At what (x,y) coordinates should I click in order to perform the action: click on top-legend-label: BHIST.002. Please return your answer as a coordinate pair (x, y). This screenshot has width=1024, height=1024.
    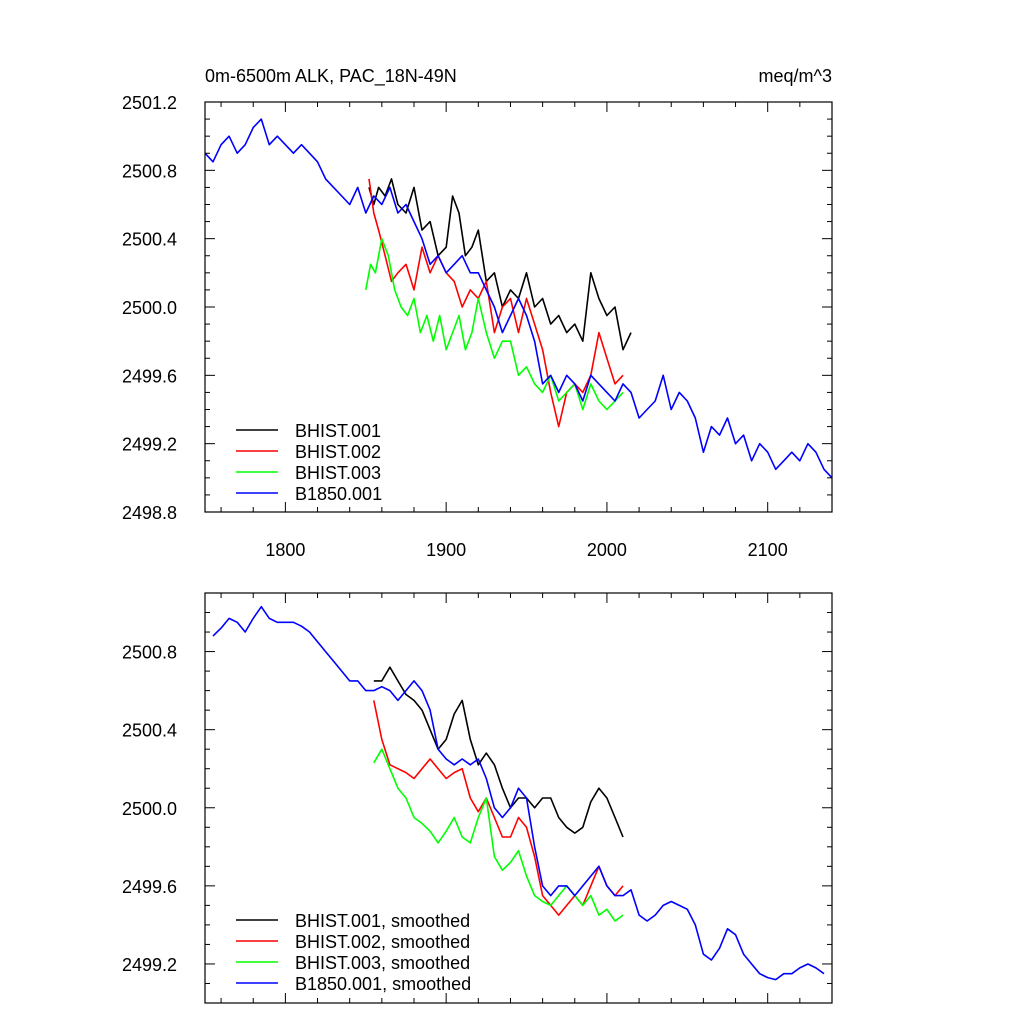
    Looking at the image, I should click on (338, 452).